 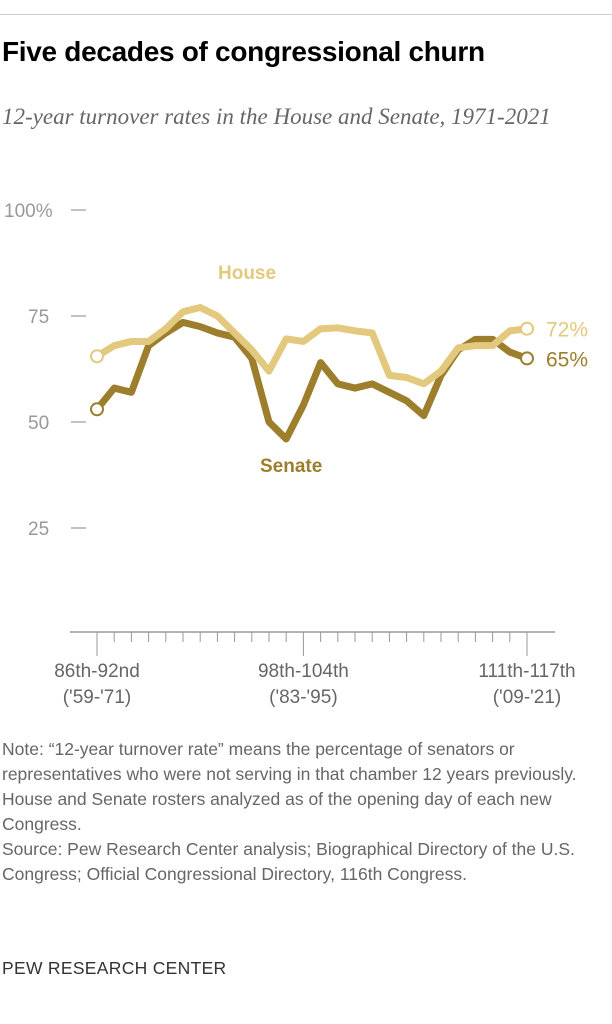 I want to click on x-tick-label: 86th-92nd, so click(x=97, y=671).